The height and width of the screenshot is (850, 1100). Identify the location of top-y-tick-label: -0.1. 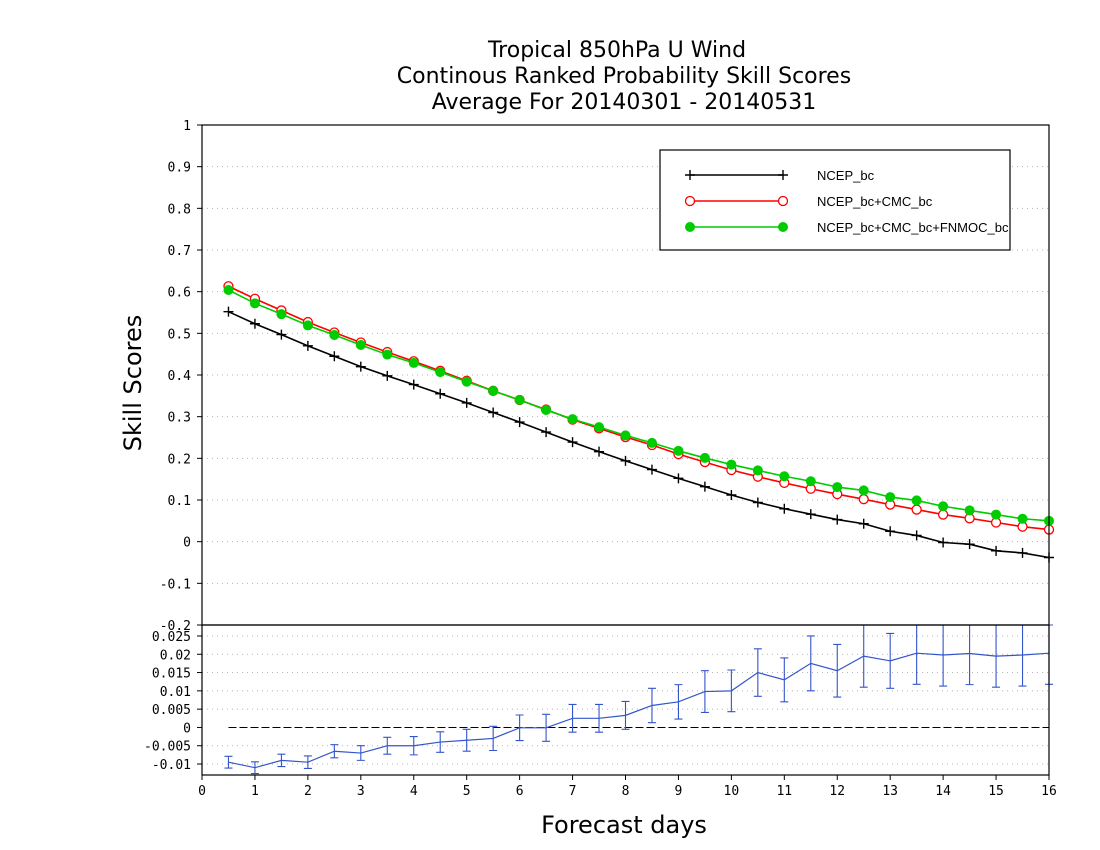
(175, 584).